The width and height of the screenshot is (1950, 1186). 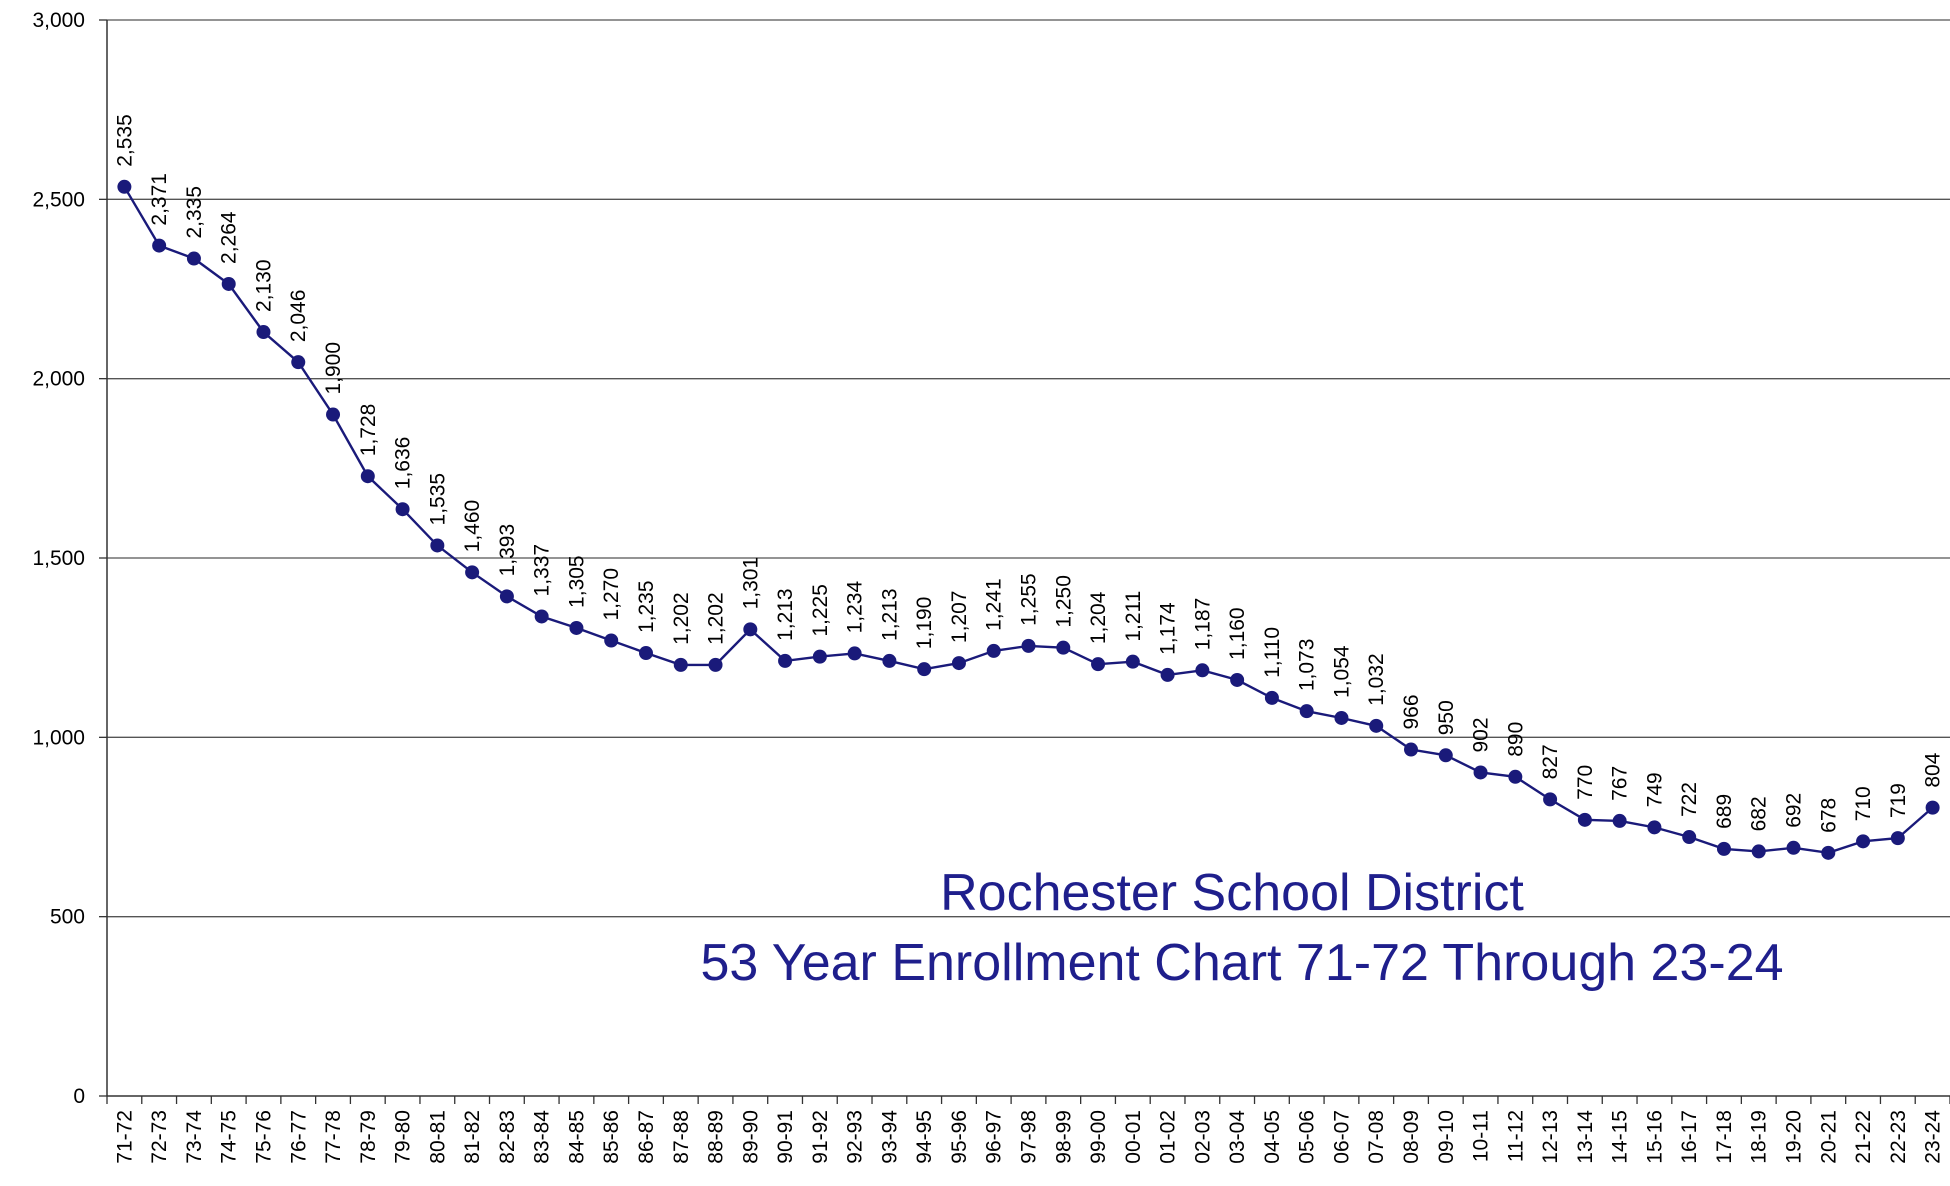 What do you see at coordinates (507, 1137) in the screenshot?
I see `x-tick-label: 82-83` at bounding box center [507, 1137].